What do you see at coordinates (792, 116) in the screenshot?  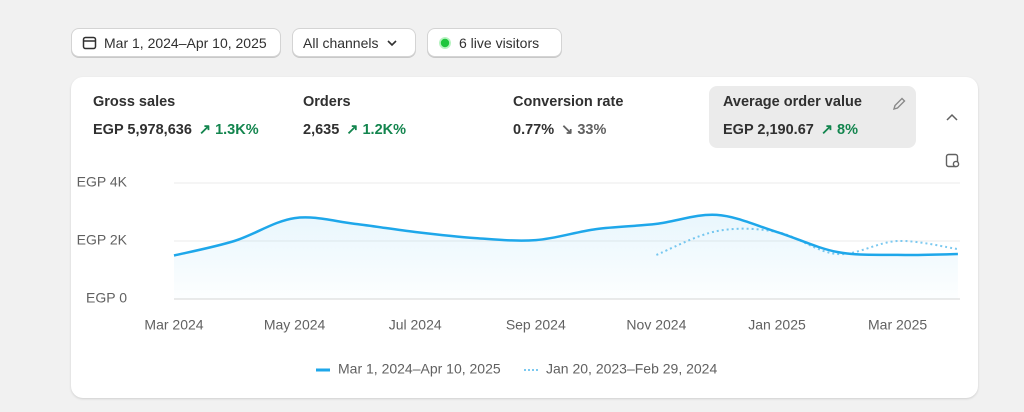 I see `metric: Average order value EGP 2,190.67 ↗ 8%` at bounding box center [792, 116].